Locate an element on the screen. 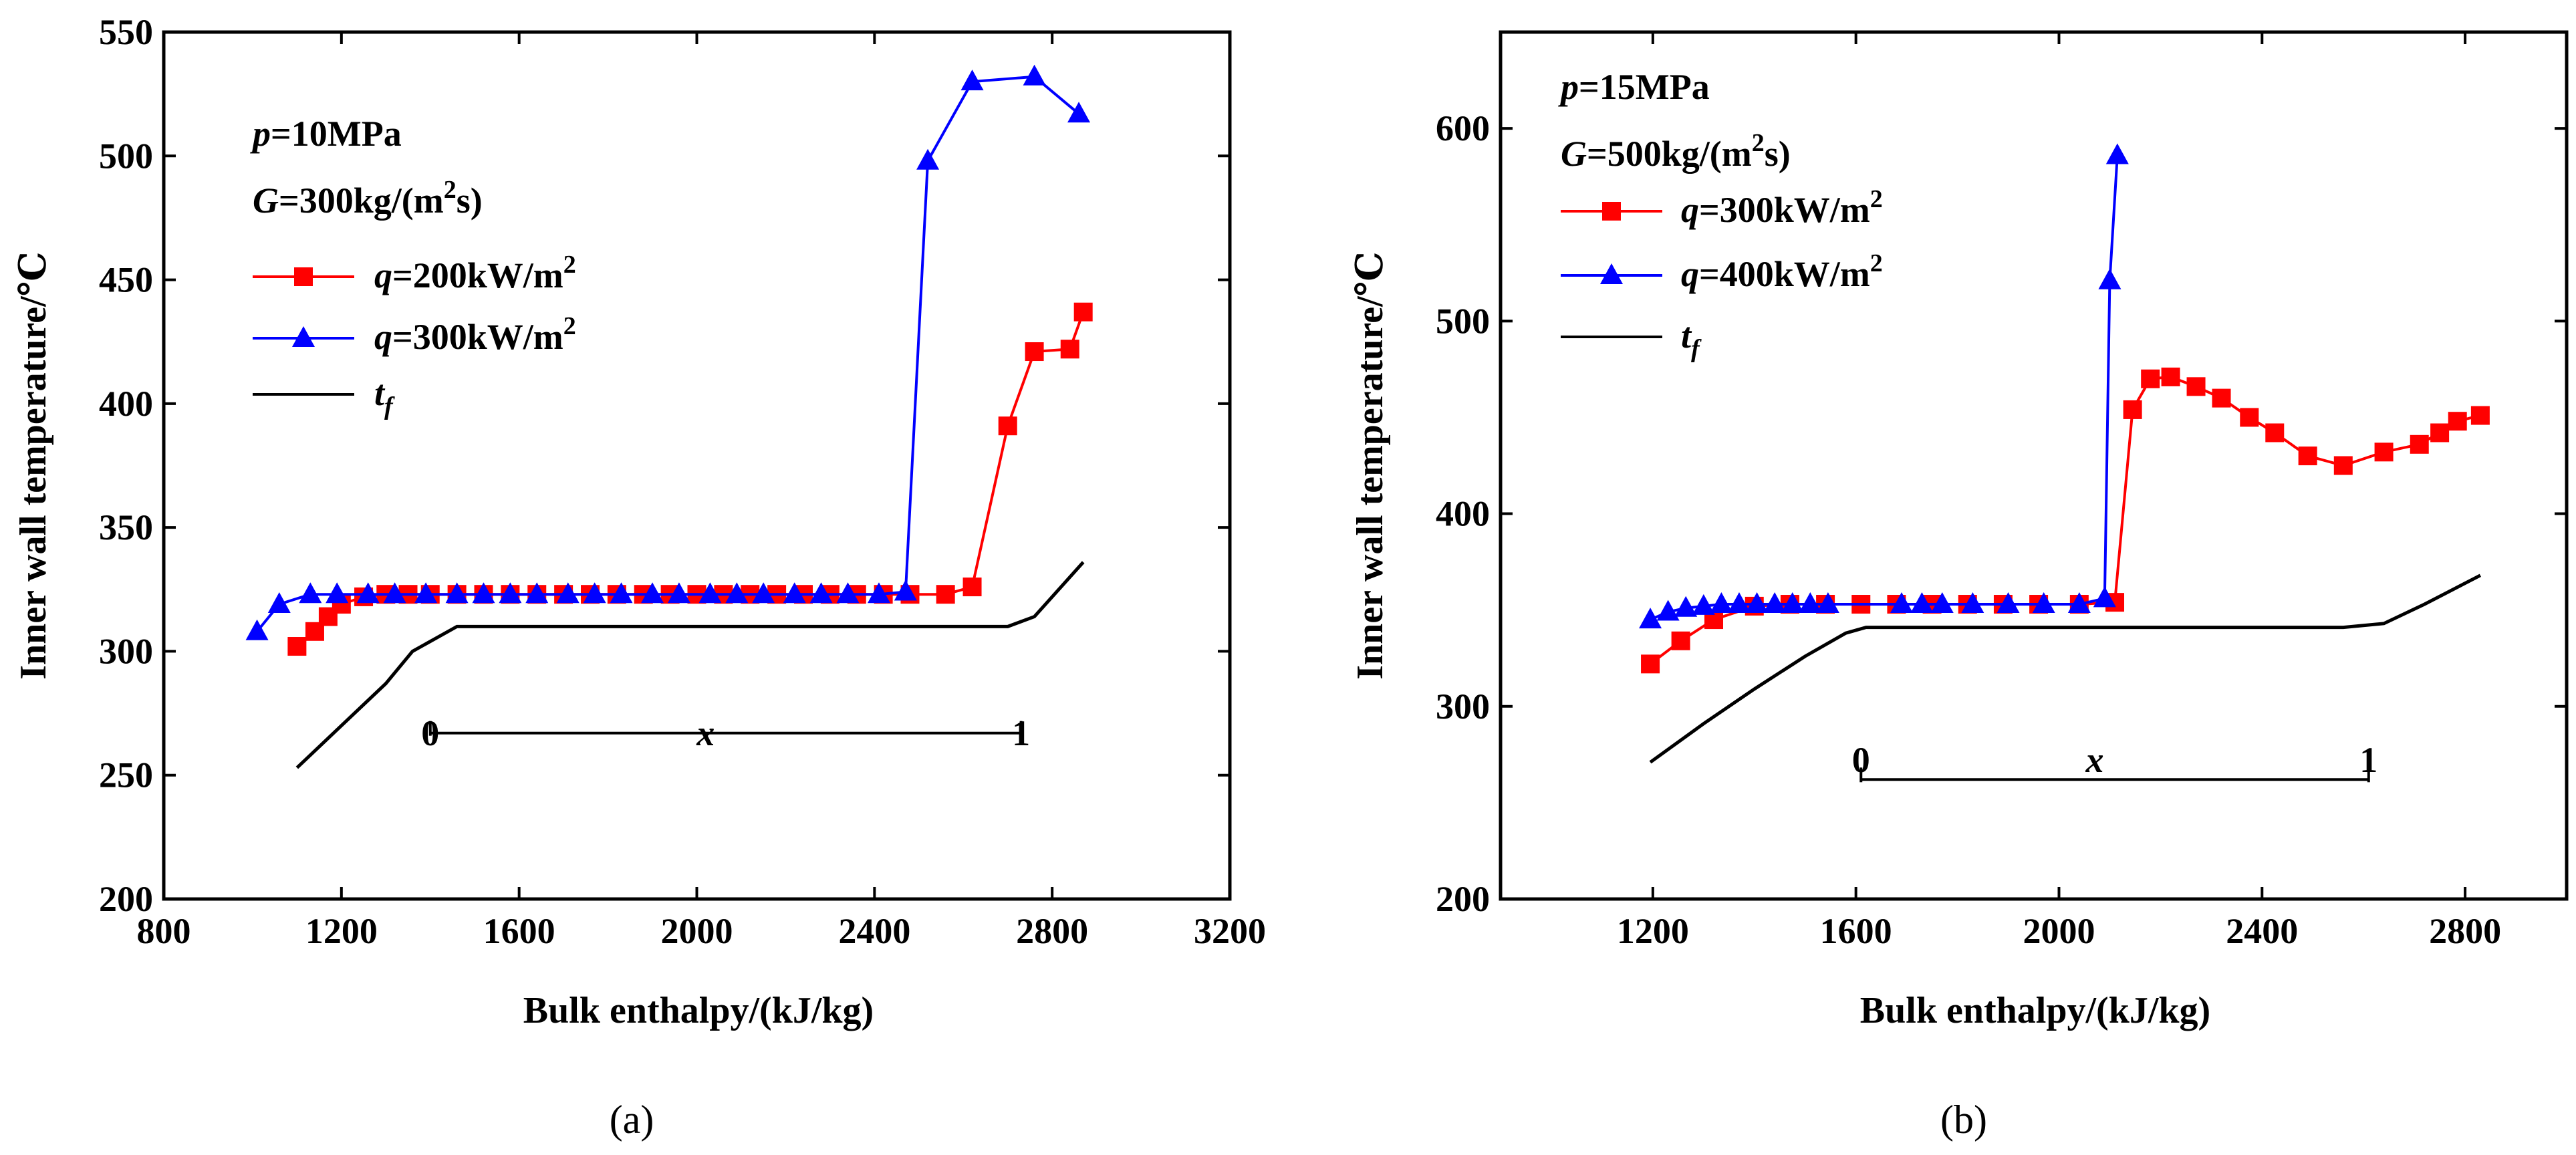 The image size is (2576, 1155). y-tick-label: 550 is located at coordinates (126, 32).